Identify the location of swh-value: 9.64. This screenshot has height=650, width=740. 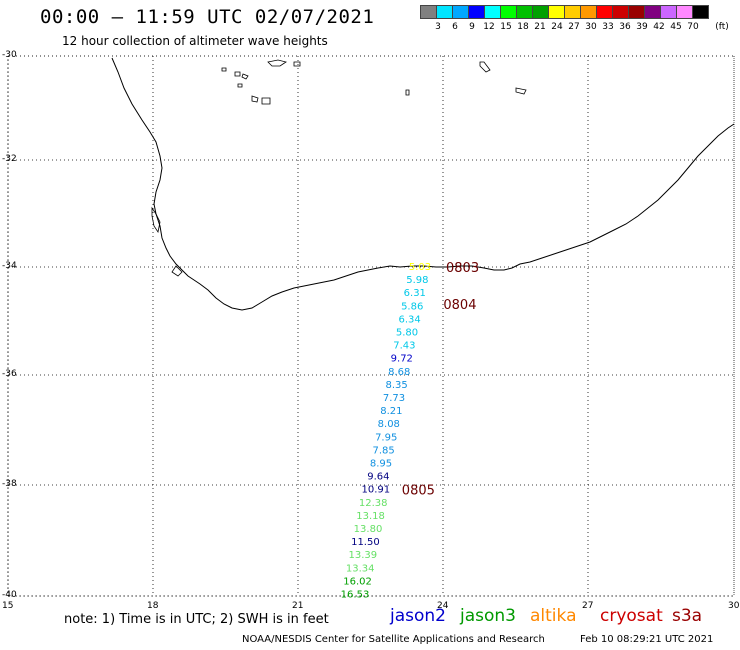
(378, 477).